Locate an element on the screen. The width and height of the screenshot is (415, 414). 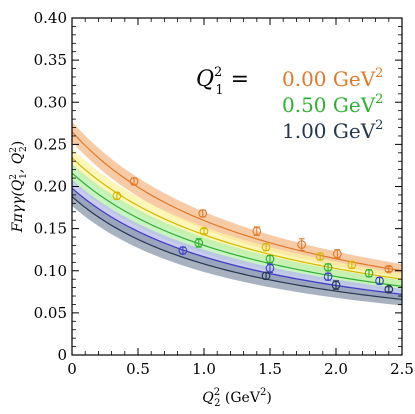
y-tick-label: 0.35 is located at coordinates (50, 60).